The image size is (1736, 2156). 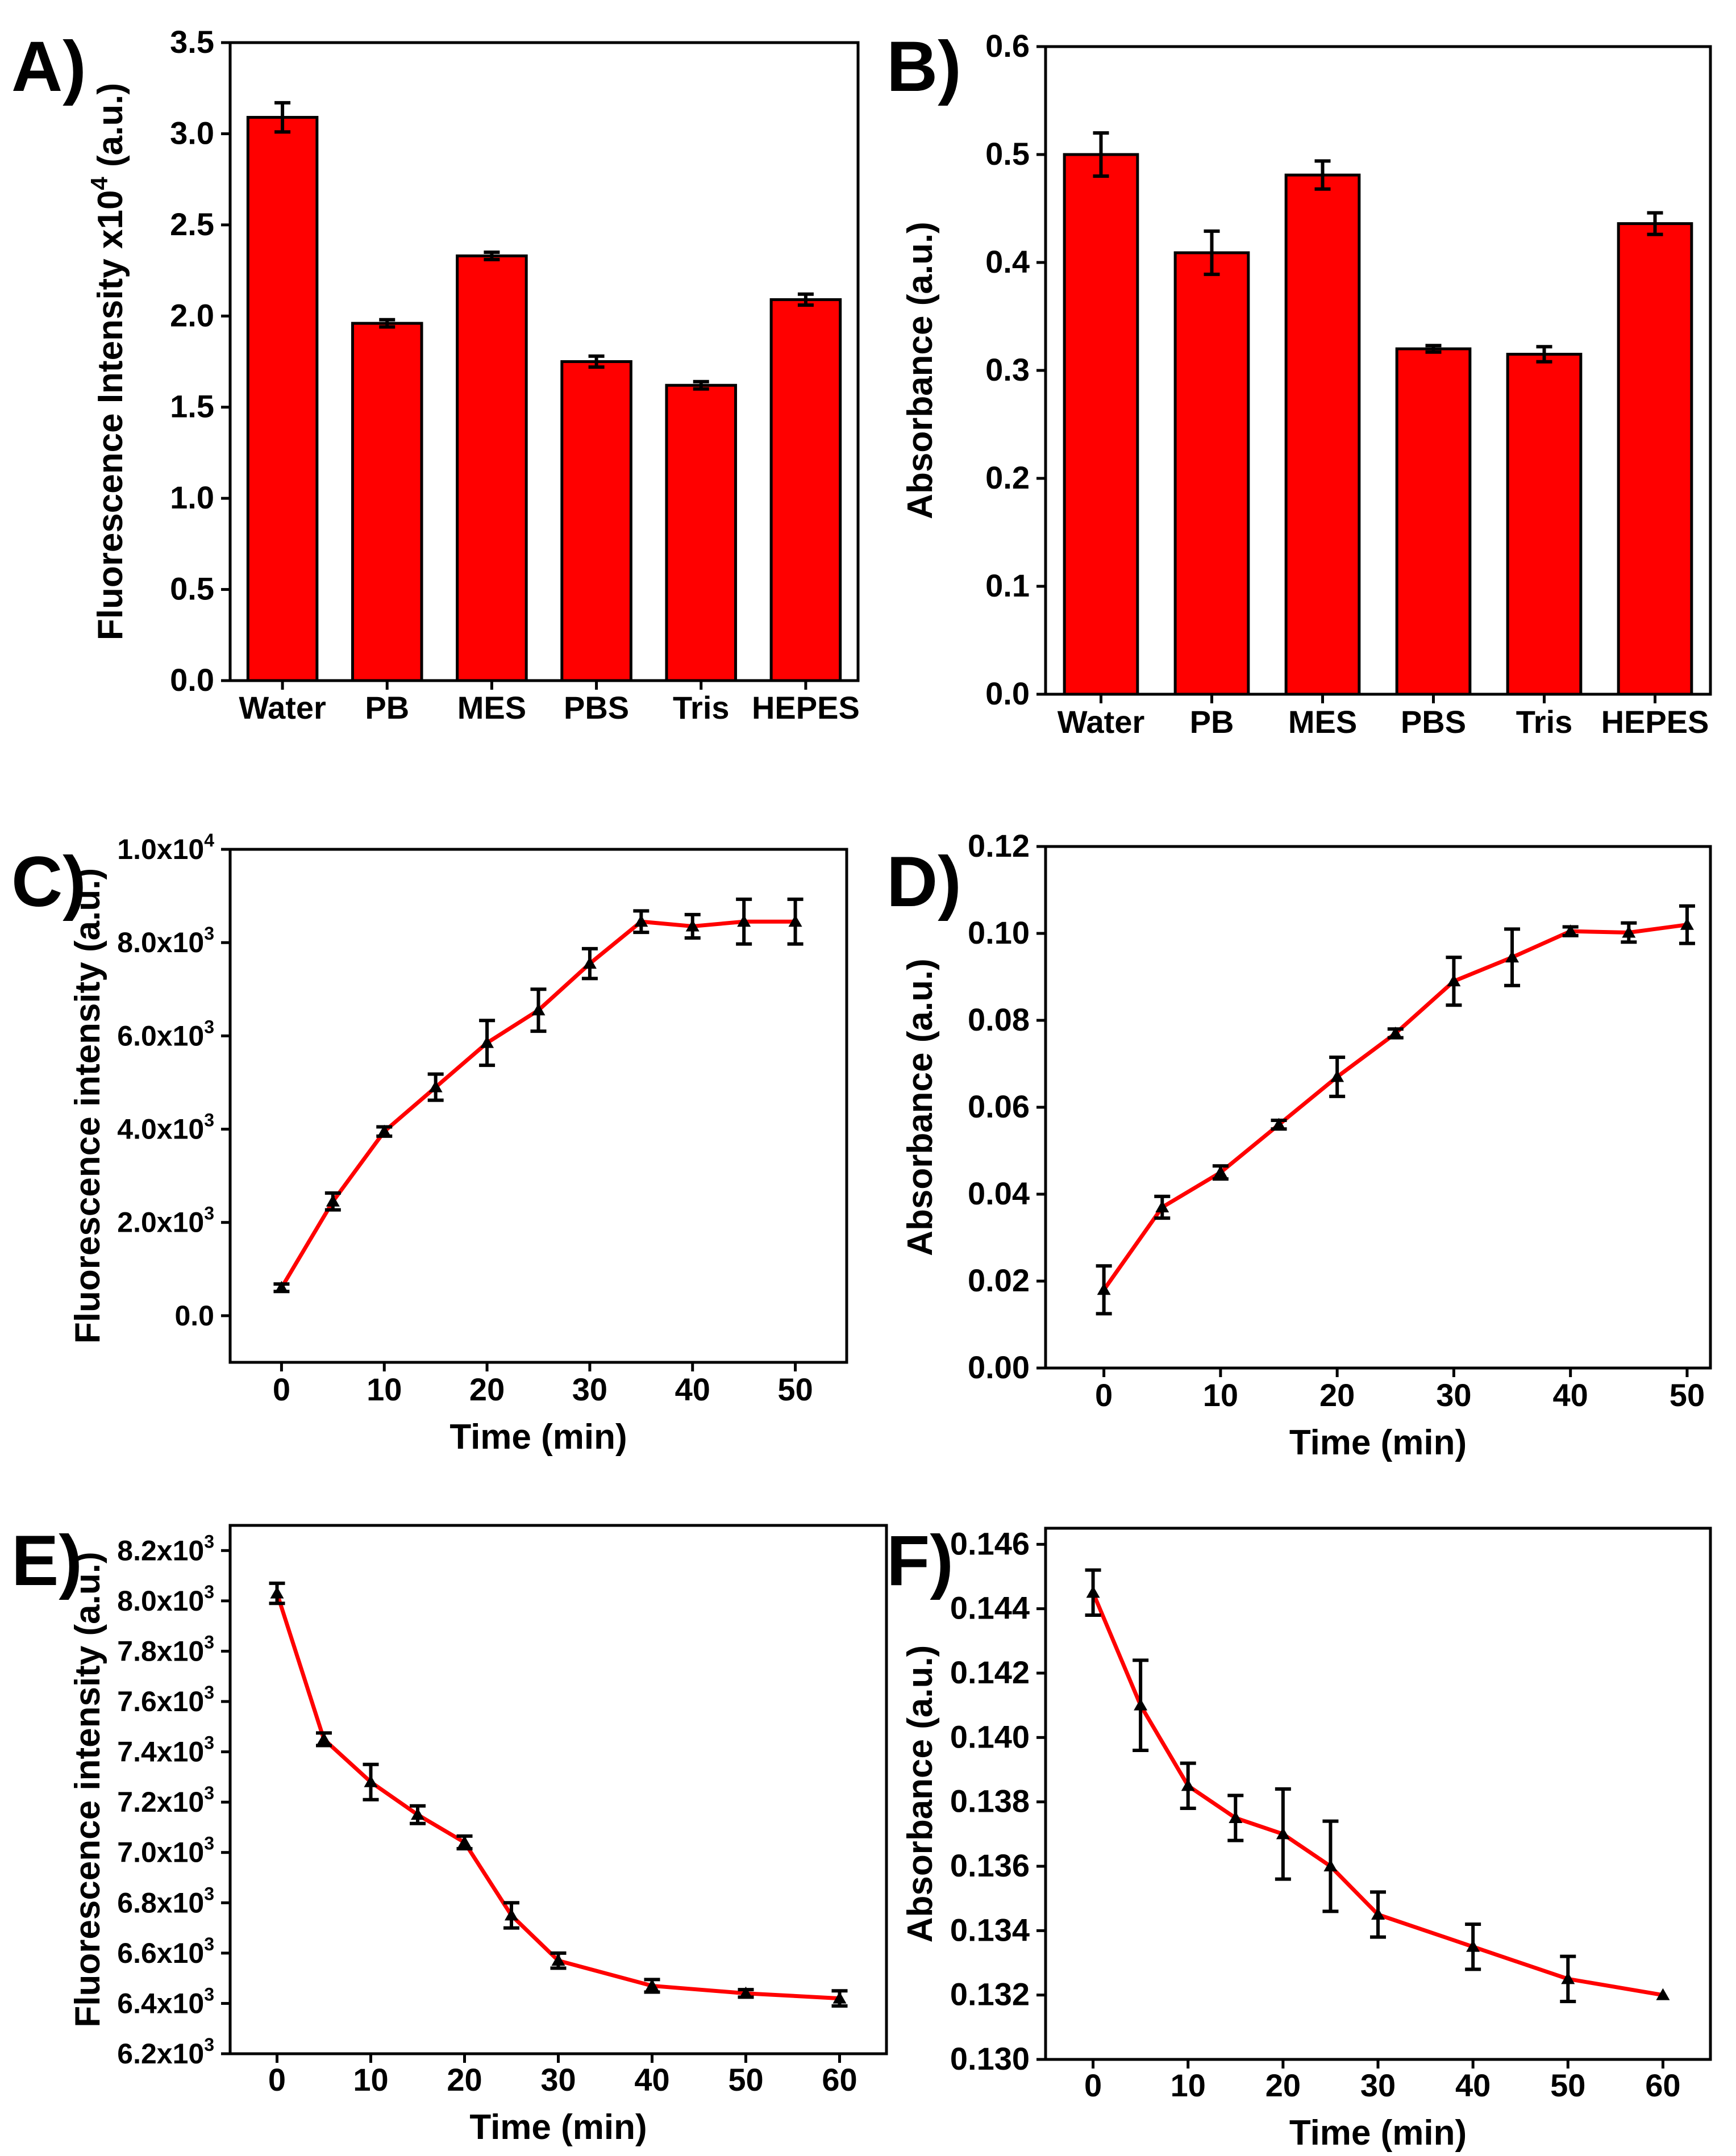 What do you see at coordinates (165, 1901) in the screenshot?
I see `y-tick-label: 6.8x10³` at bounding box center [165, 1901].